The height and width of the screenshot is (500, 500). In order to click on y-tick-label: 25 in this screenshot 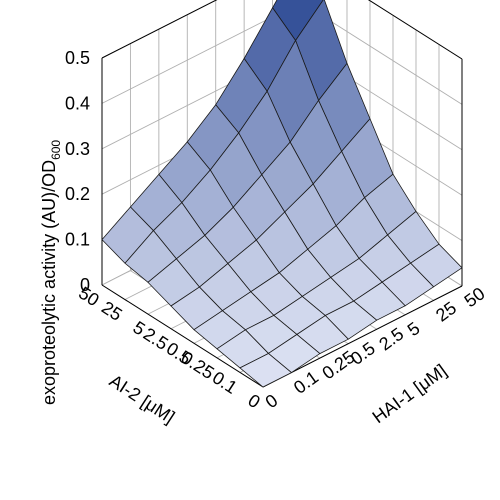, I will do `click(446, 312)`.